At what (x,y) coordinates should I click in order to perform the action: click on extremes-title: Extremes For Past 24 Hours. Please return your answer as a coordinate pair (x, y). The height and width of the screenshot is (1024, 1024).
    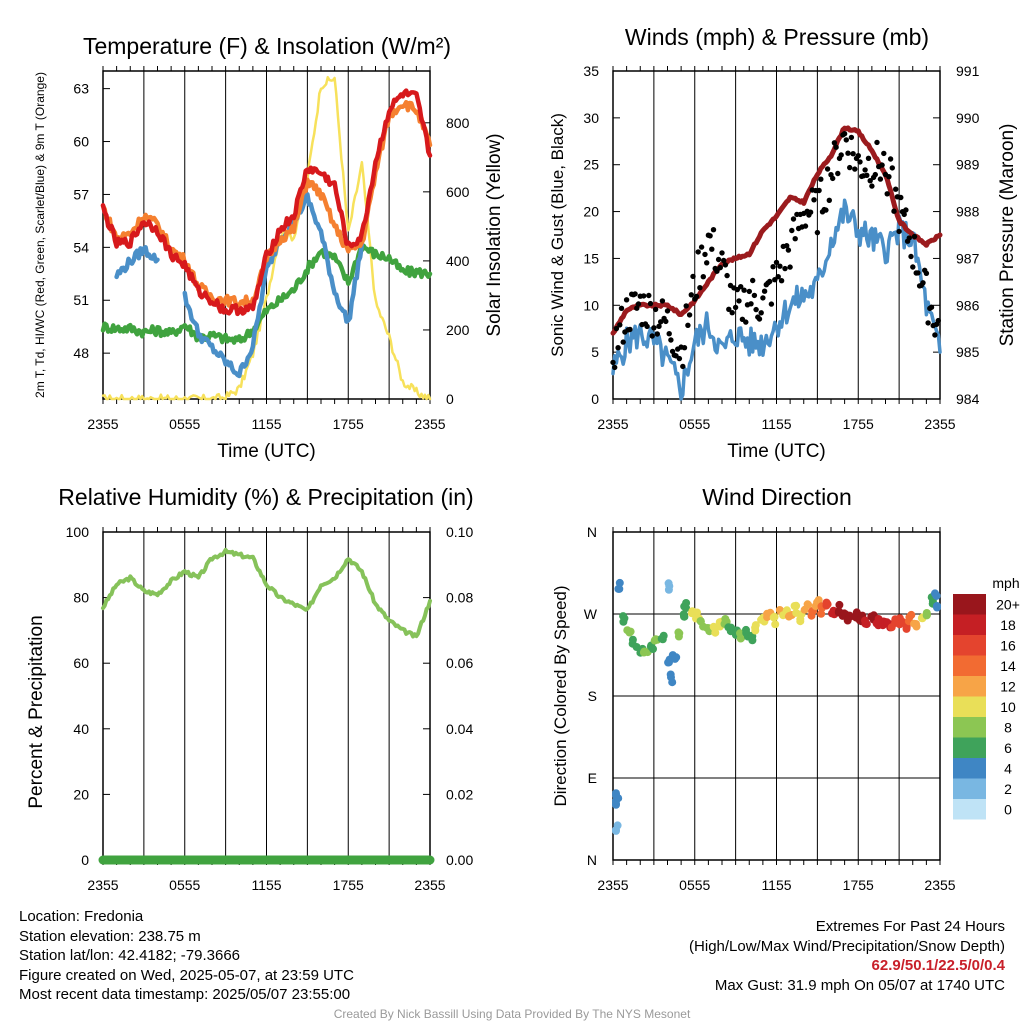
    Looking at the image, I should click on (910, 926).